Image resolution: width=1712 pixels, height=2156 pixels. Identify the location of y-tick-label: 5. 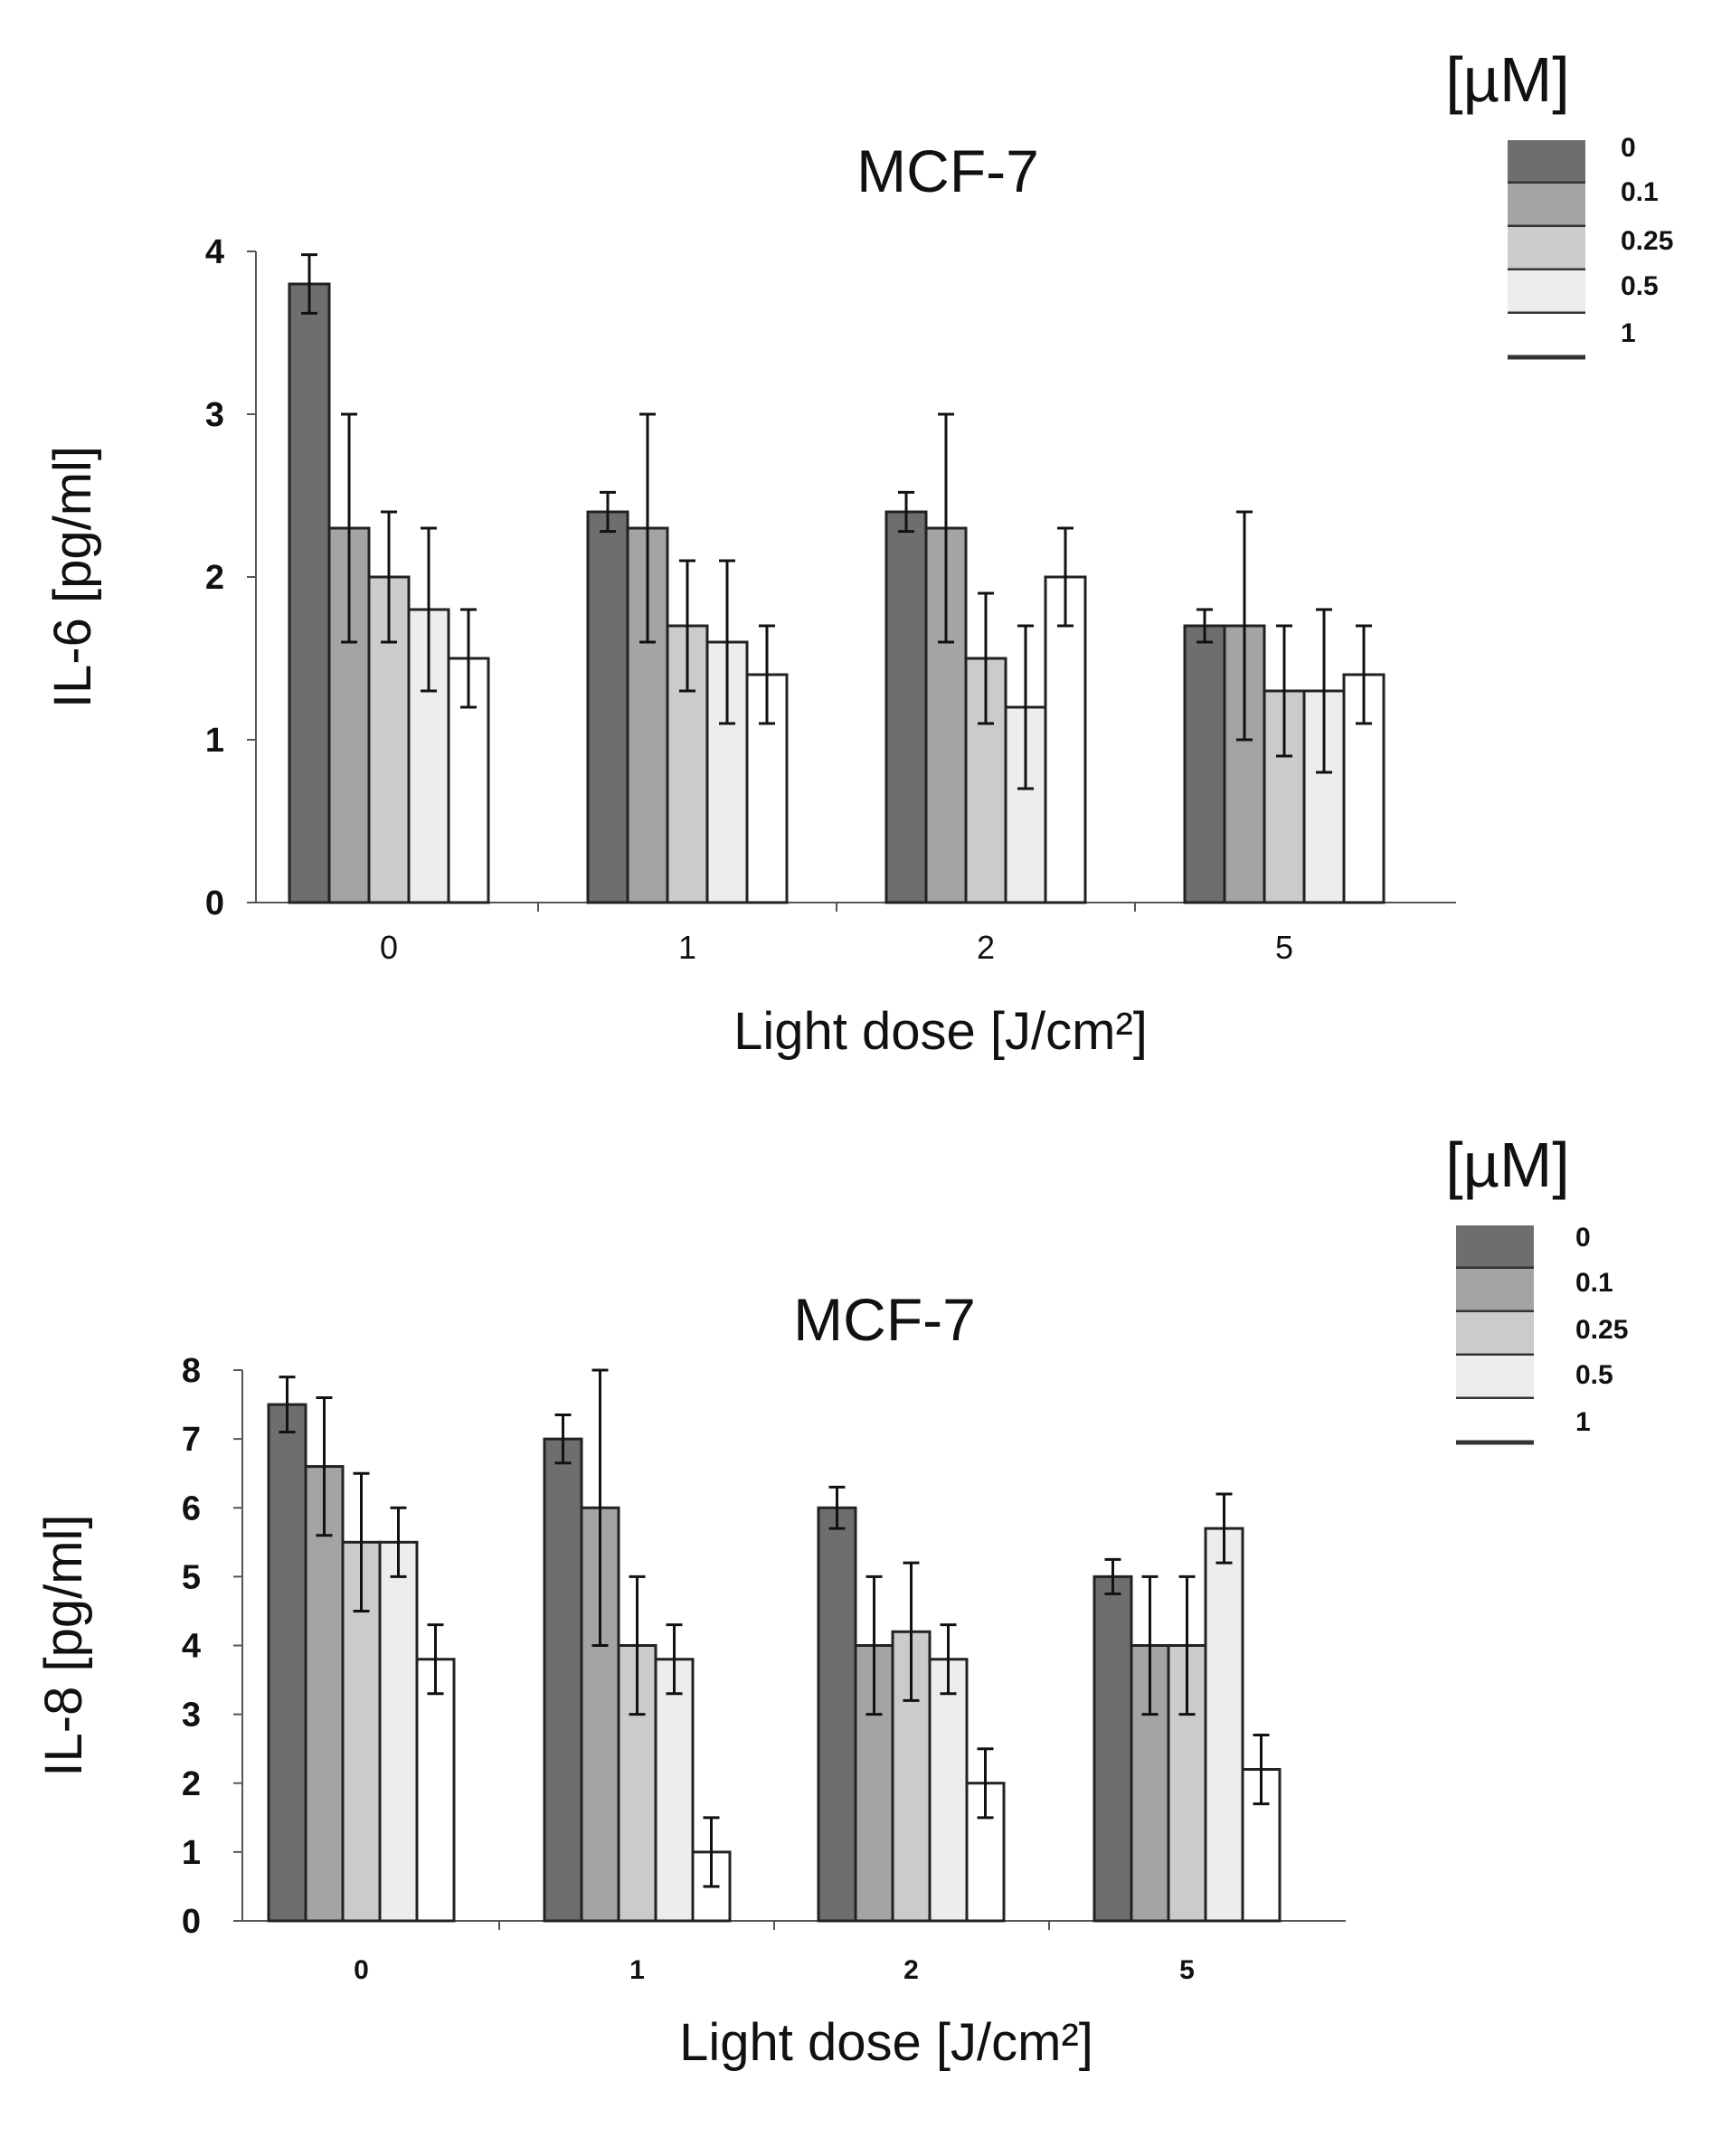
(191, 1577).